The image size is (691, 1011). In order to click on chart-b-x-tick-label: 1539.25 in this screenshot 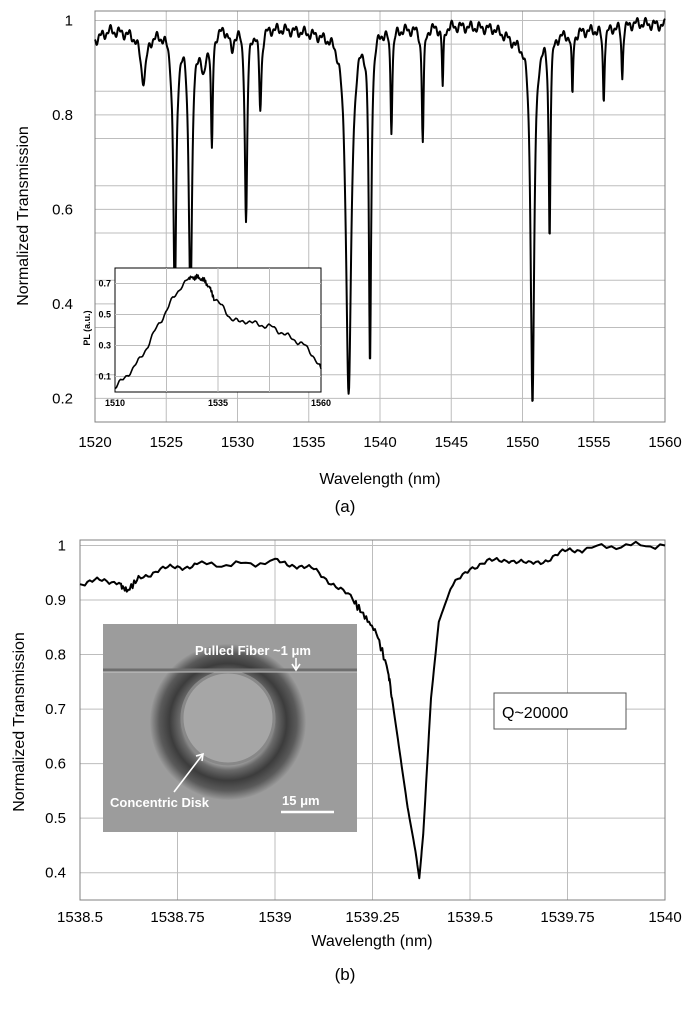, I will do `click(372, 917)`.